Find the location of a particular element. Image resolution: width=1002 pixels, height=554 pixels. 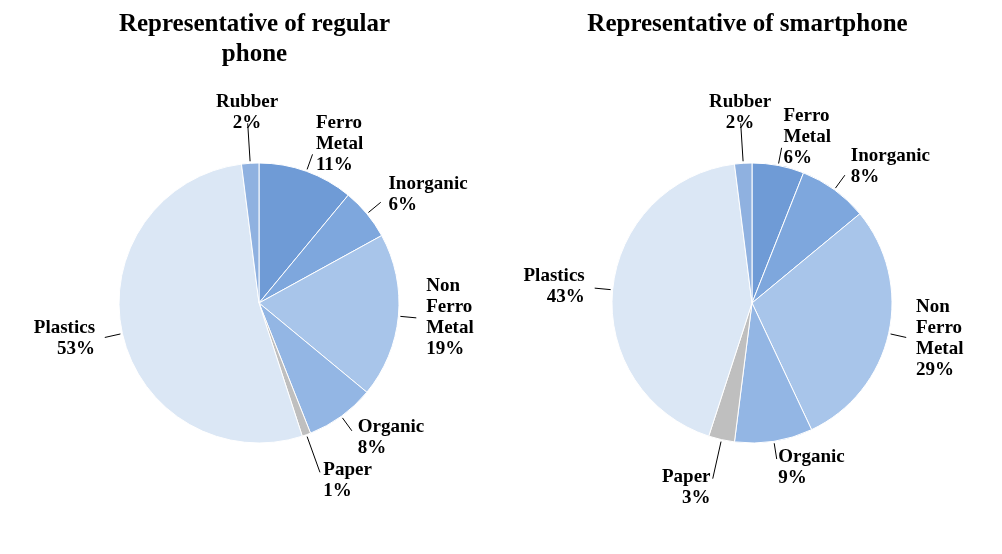

data-label: 43% is located at coordinates (565, 296).